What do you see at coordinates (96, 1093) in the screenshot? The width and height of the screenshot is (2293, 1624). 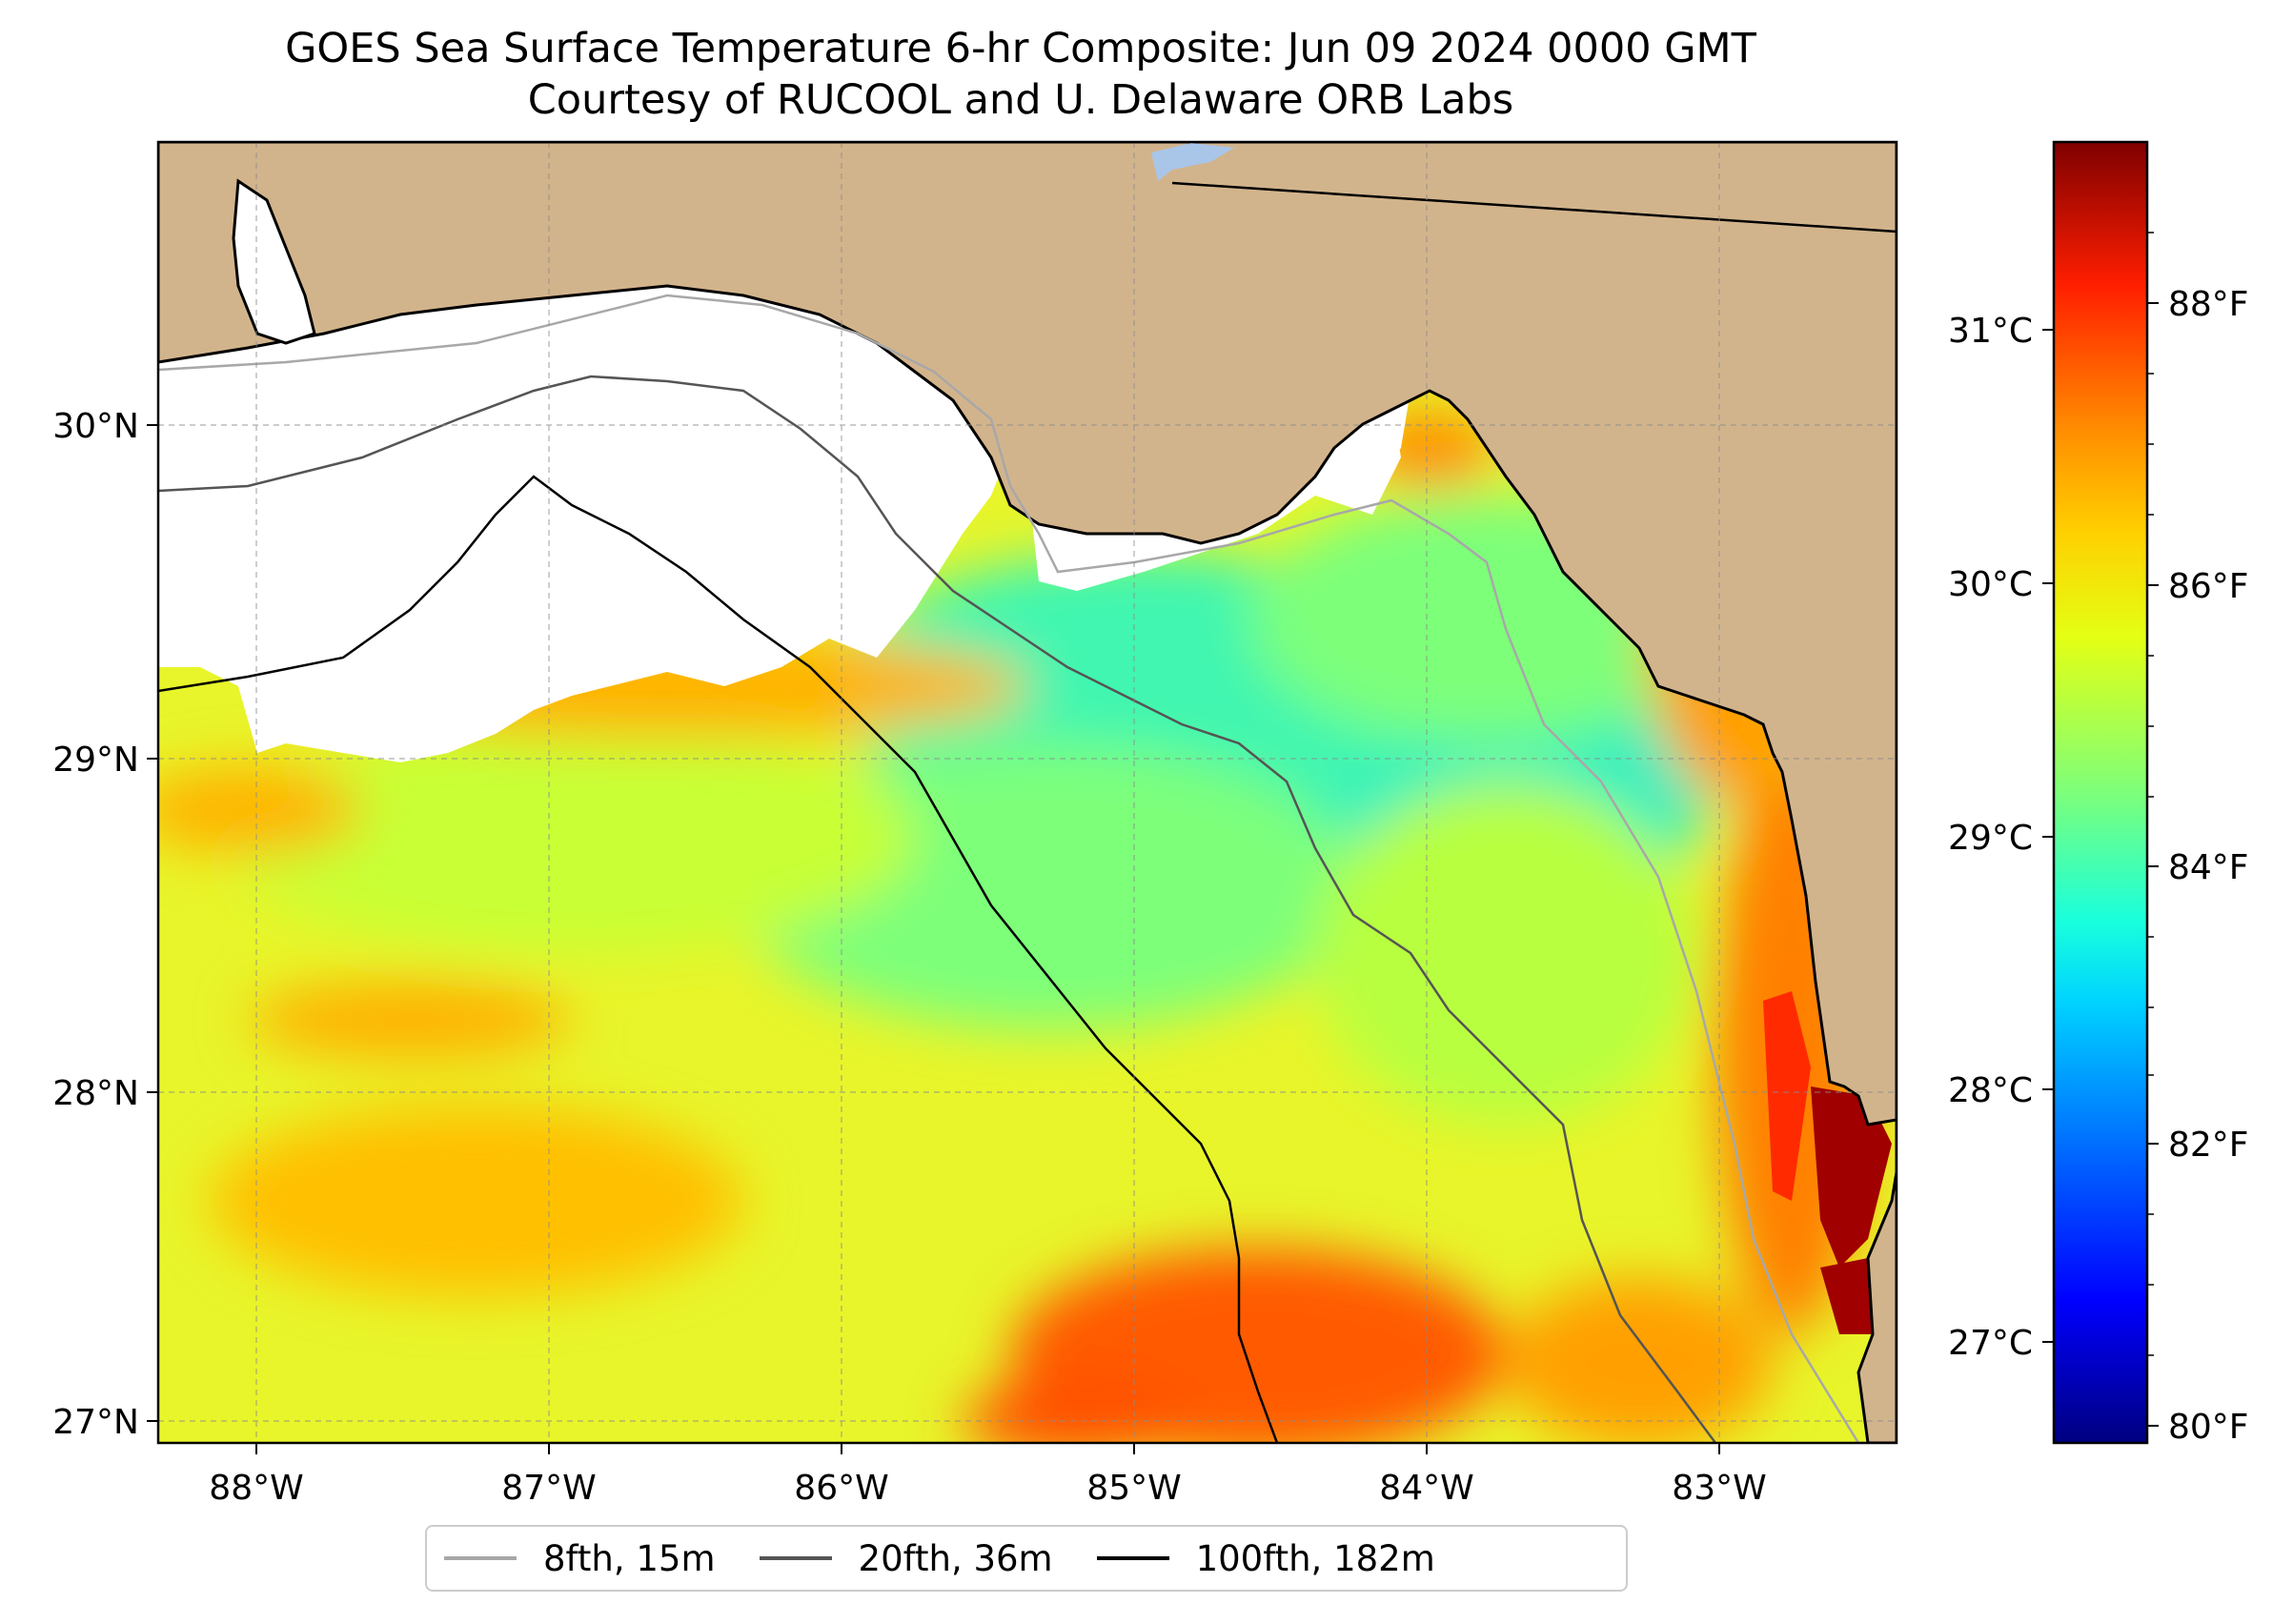 I see `lat-label-28n: 28°N` at bounding box center [96, 1093].